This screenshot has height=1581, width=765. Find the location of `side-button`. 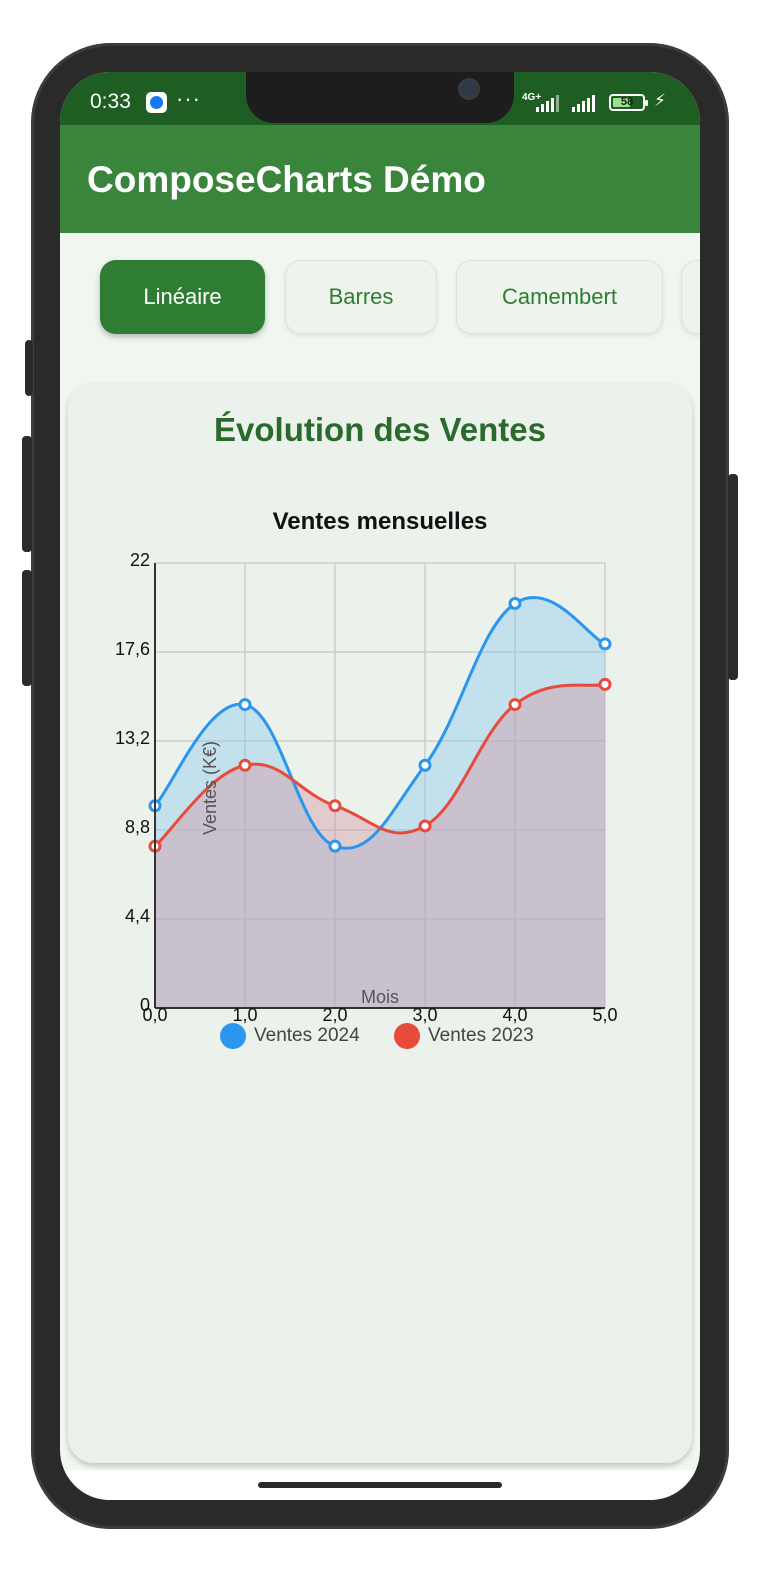

side-button is located at coordinates (29, 368).